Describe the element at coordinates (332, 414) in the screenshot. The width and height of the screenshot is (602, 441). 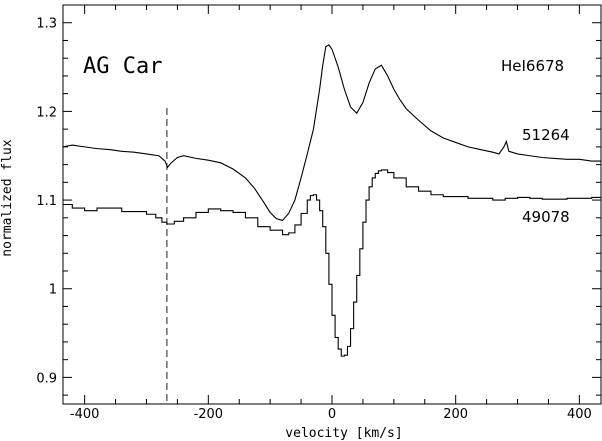
I see `x-tick-label: 0` at that location.